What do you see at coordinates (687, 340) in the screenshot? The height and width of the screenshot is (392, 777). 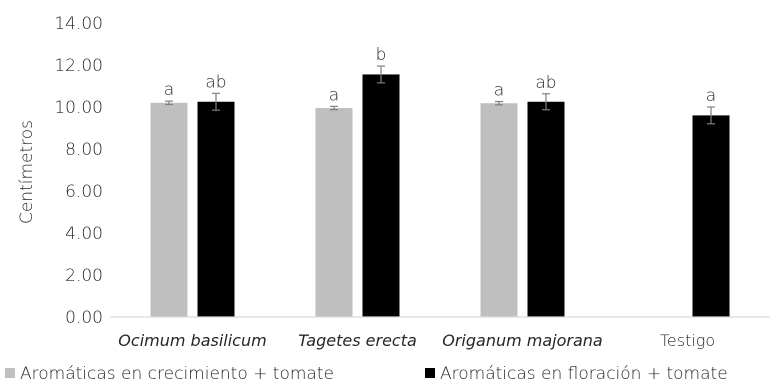 I see `x-tick-label: Testigo` at bounding box center [687, 340].